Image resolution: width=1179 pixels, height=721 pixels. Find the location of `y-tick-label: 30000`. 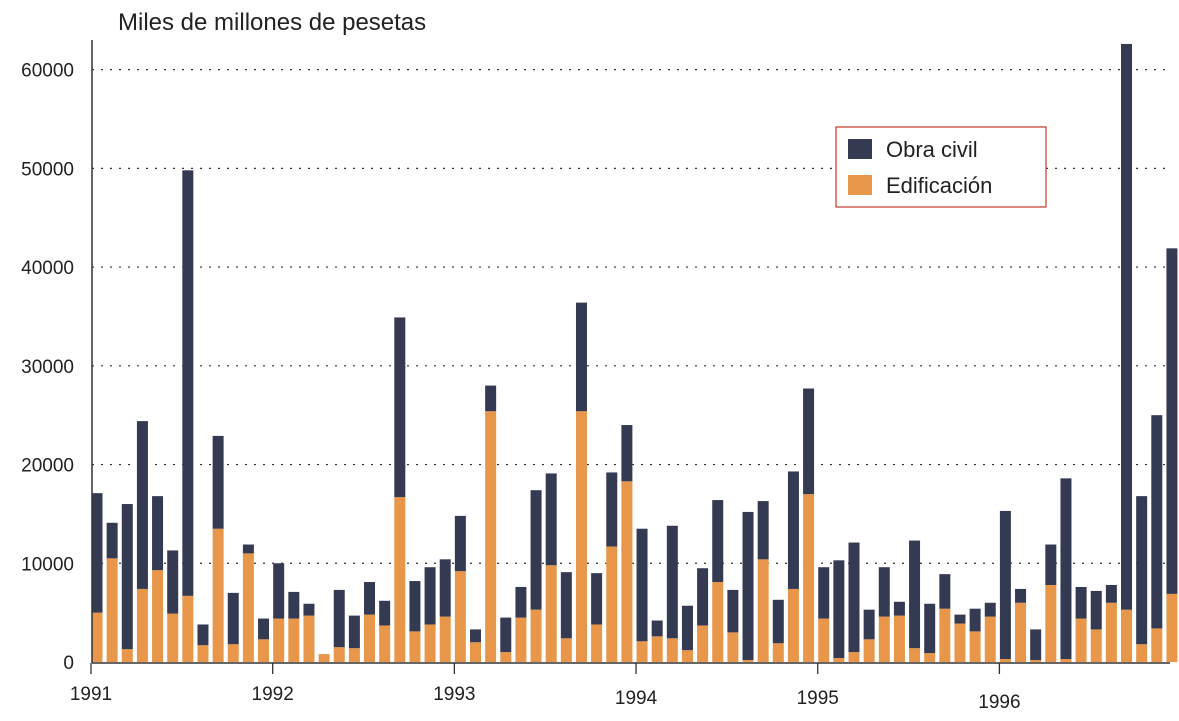

y-tick-label: 30000 is located at coordinates (47, 367).